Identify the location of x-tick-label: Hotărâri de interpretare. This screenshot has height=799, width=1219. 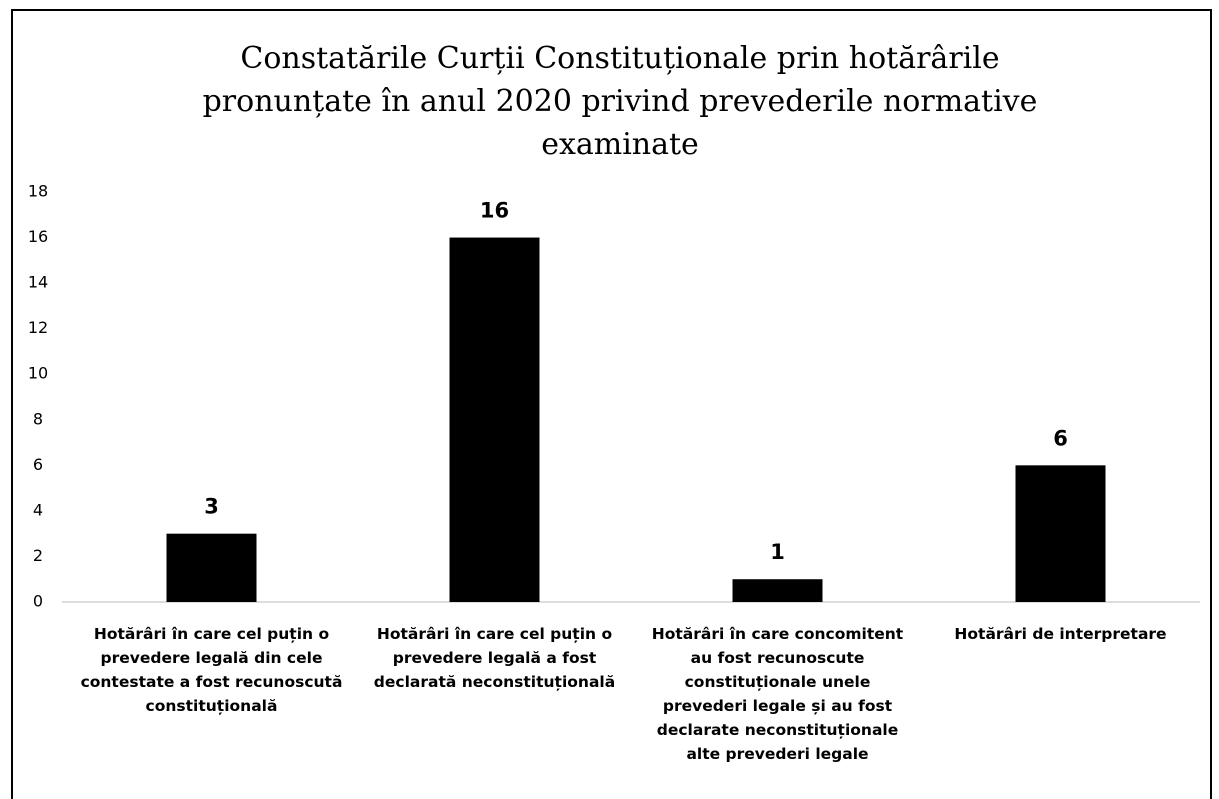
(1060, 634).